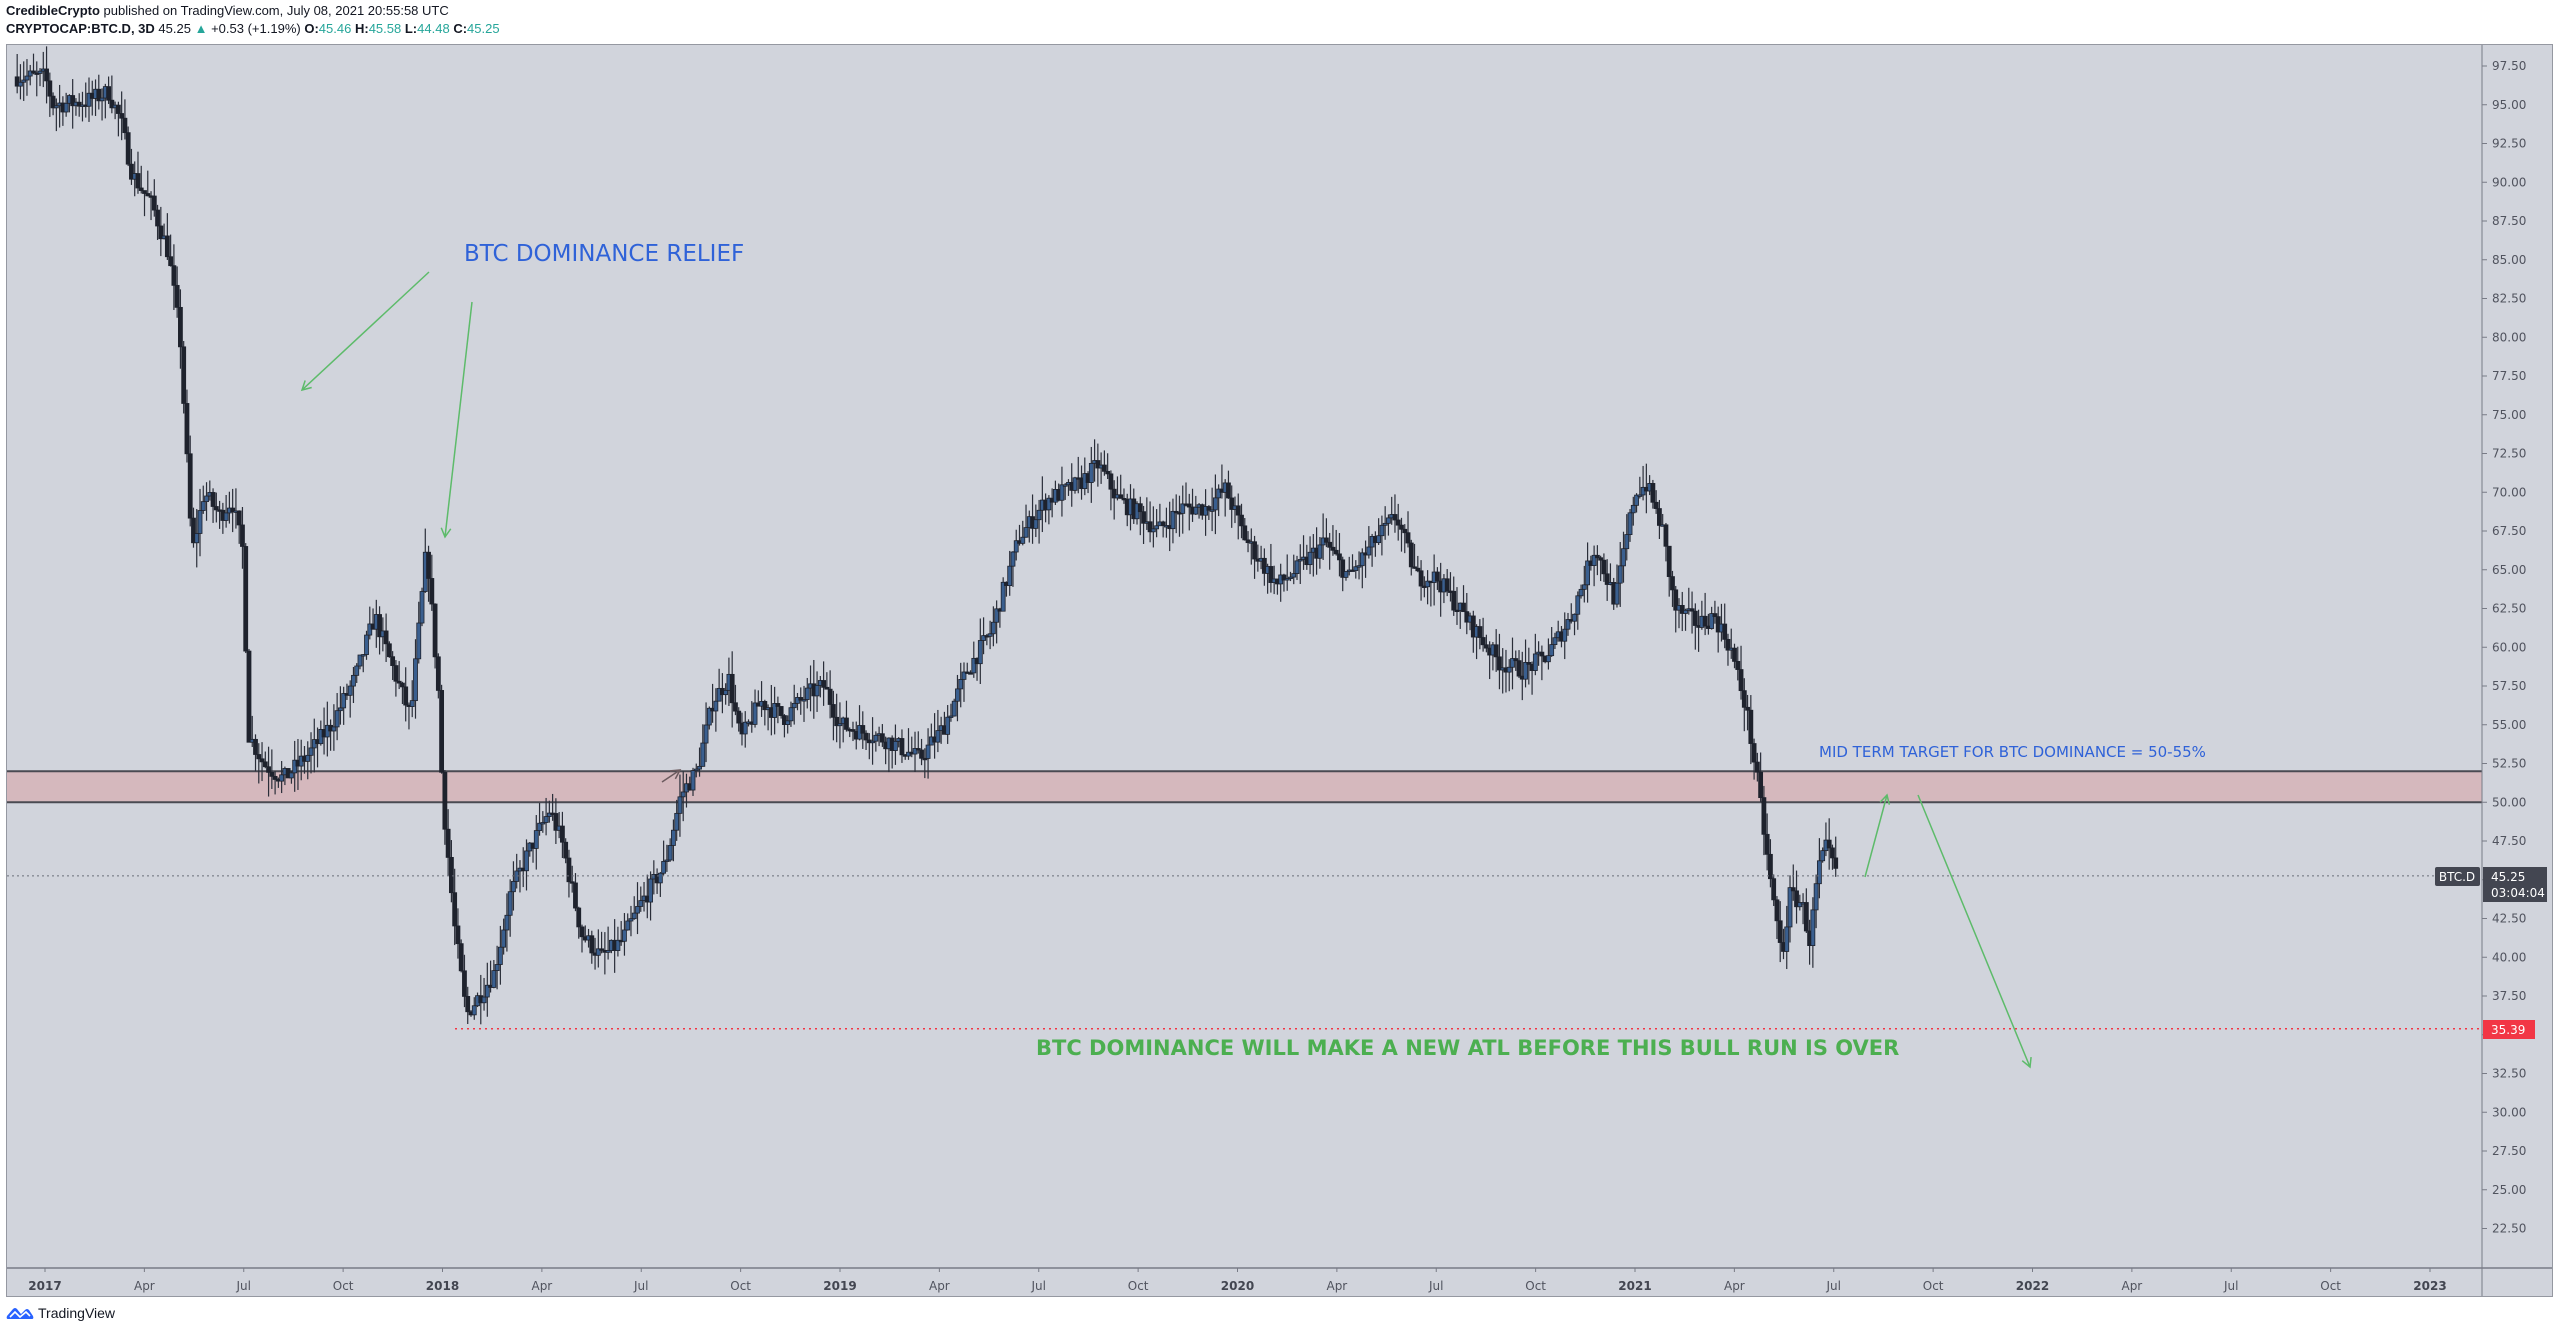 The width and height of the screenshot is (2560, 1336). I want to click on symbol-tag-bg, so click(2457, 876).